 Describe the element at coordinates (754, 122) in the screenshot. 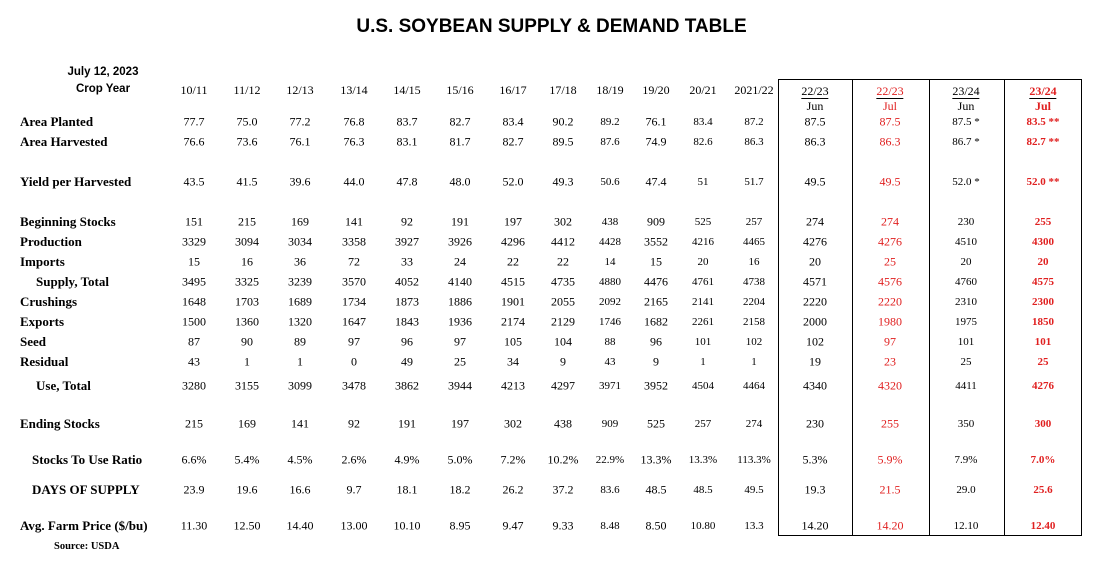

I see `table-cell: 87.2` at that location.